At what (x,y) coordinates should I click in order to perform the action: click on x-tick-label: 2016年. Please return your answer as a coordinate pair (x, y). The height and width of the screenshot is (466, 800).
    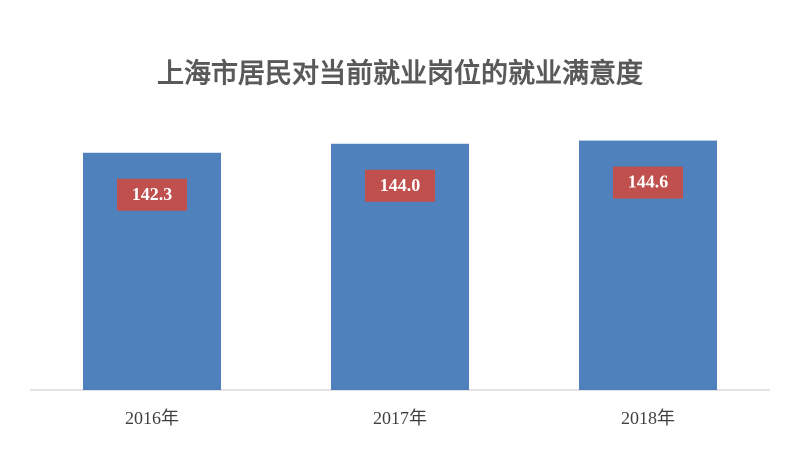
    Looking at the image, I should click on (152, 418).